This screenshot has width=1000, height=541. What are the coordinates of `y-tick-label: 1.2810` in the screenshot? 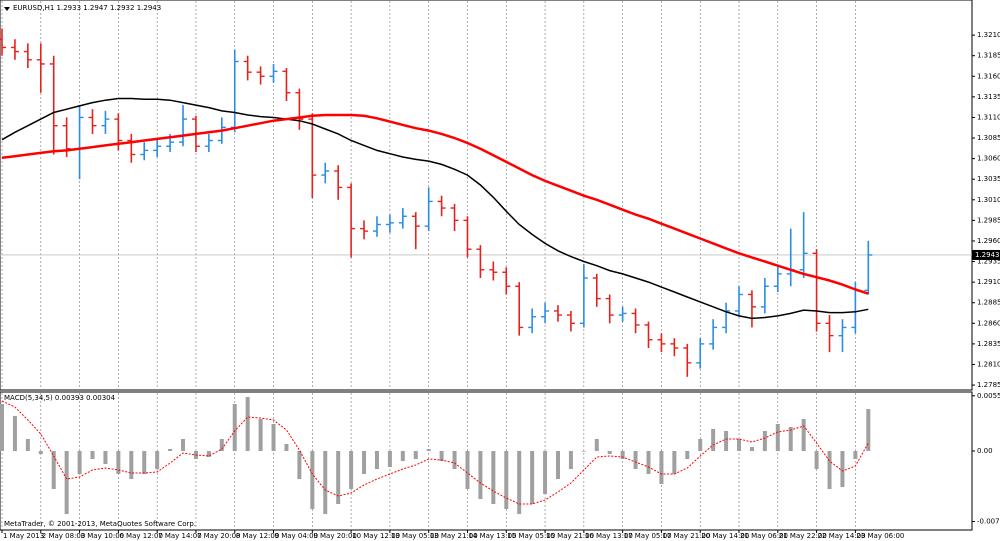 It's located at (988, 364).